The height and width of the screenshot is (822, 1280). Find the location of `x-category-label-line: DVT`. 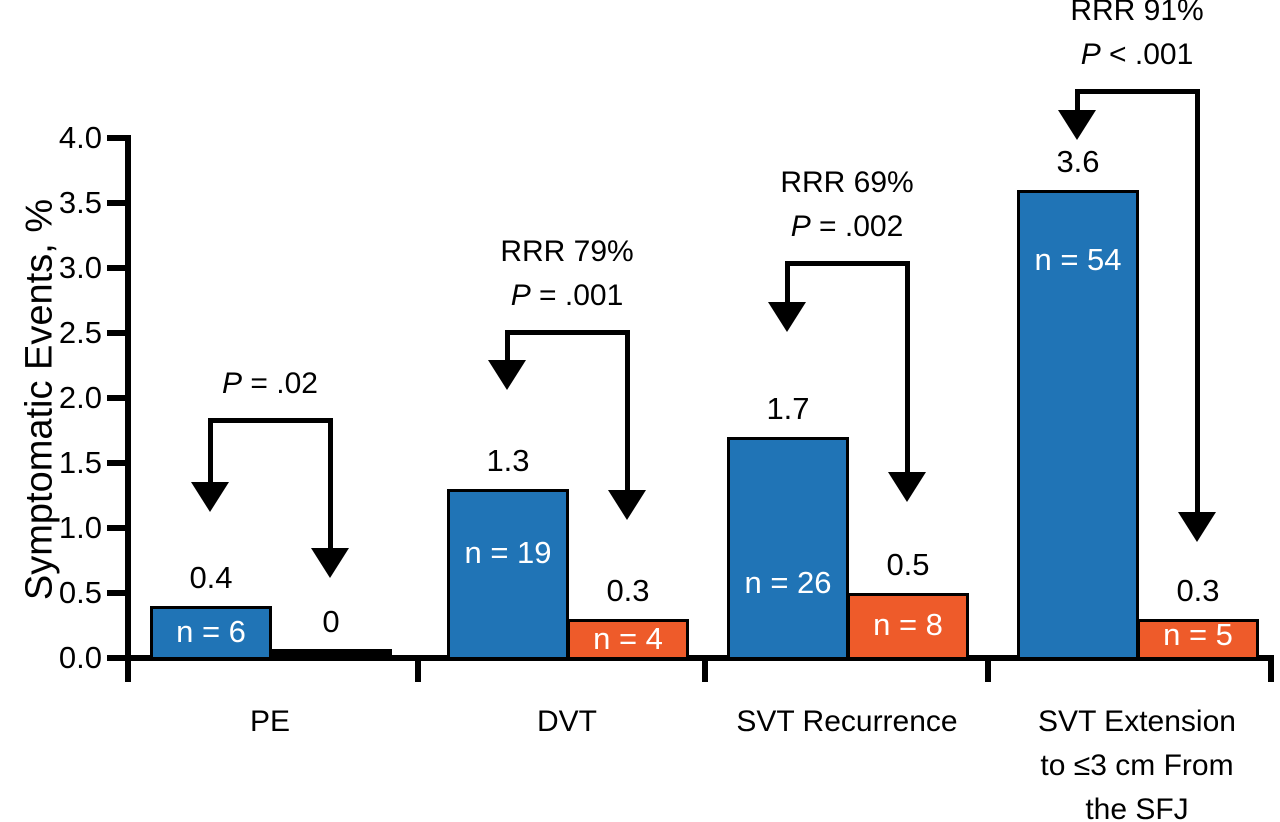

x-category-label-line: DVT is located at coordinates (567, 721).